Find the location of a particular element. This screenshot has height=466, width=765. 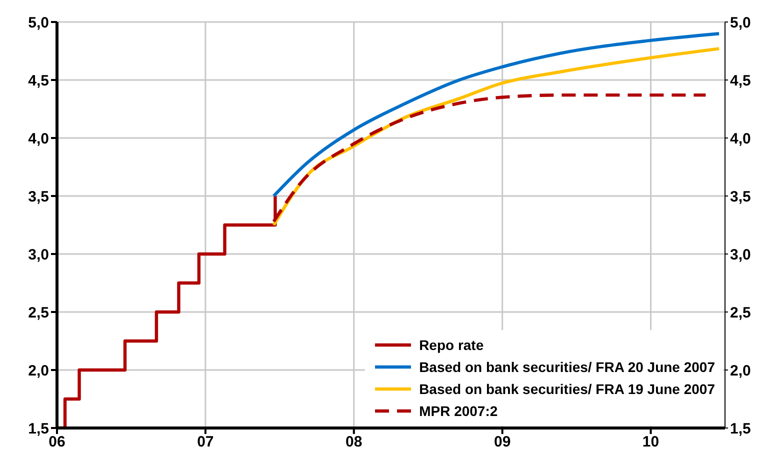

y-tick-label: 2,0 is located at coordinates (38, 371).